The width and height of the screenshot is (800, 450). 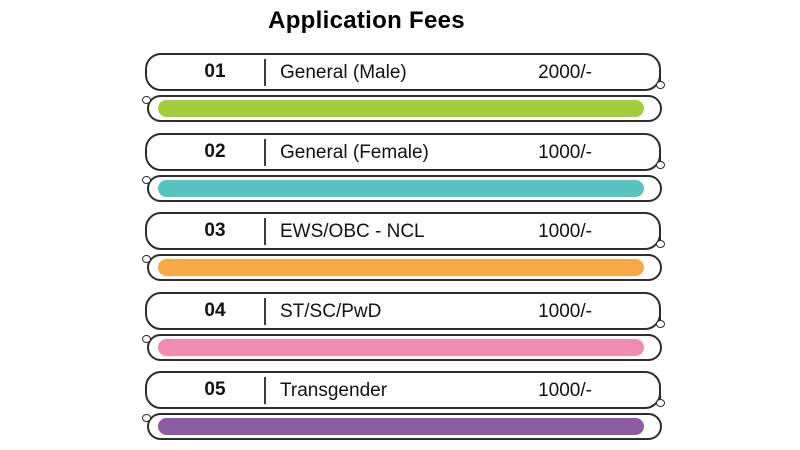 What do you see at coordinates (331, 311) in the screenshot?
I see `fee-category-label: ST/SC/PwD` at bounding box center [331, 311].